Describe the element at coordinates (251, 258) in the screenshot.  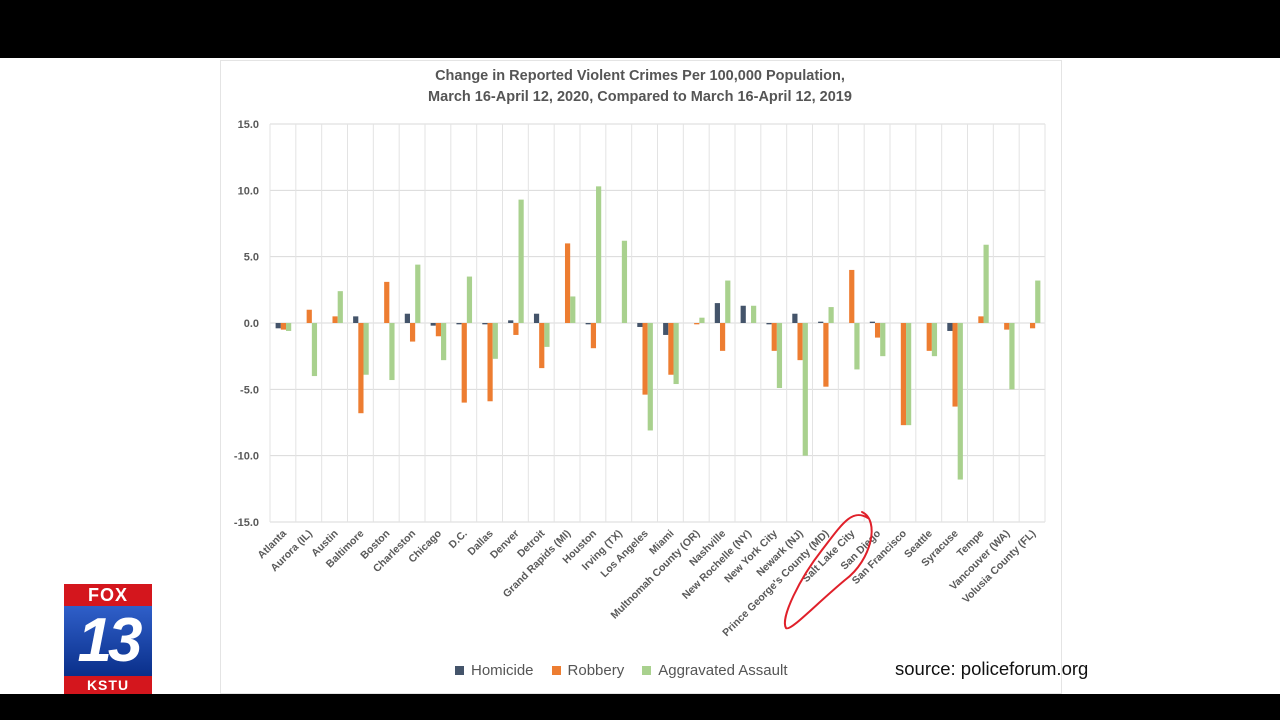
I see `y-tick-label: 5.0` at that location.